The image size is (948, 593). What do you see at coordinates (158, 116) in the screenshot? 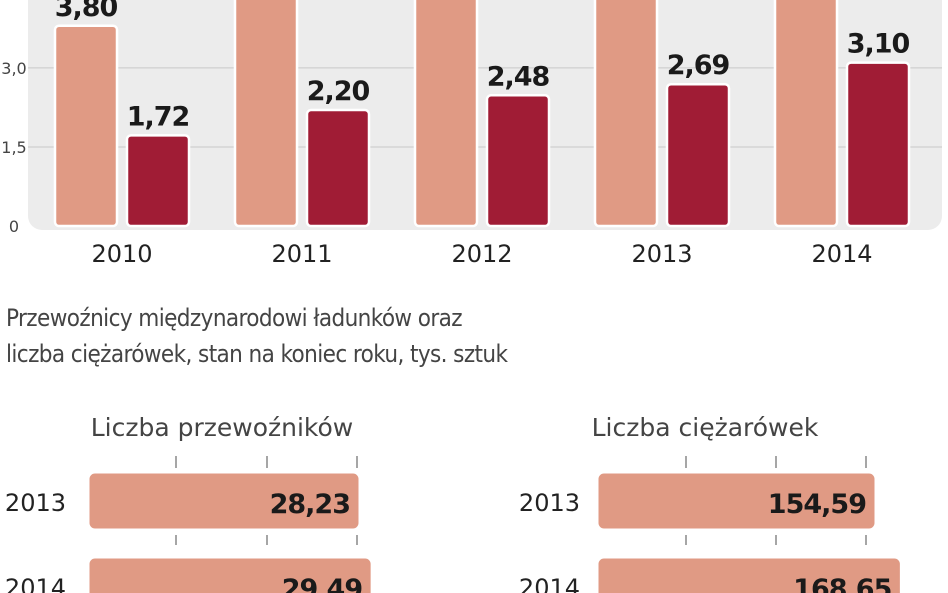
I see `bar-value-label: 1,72` at bounding box center [158, 116].